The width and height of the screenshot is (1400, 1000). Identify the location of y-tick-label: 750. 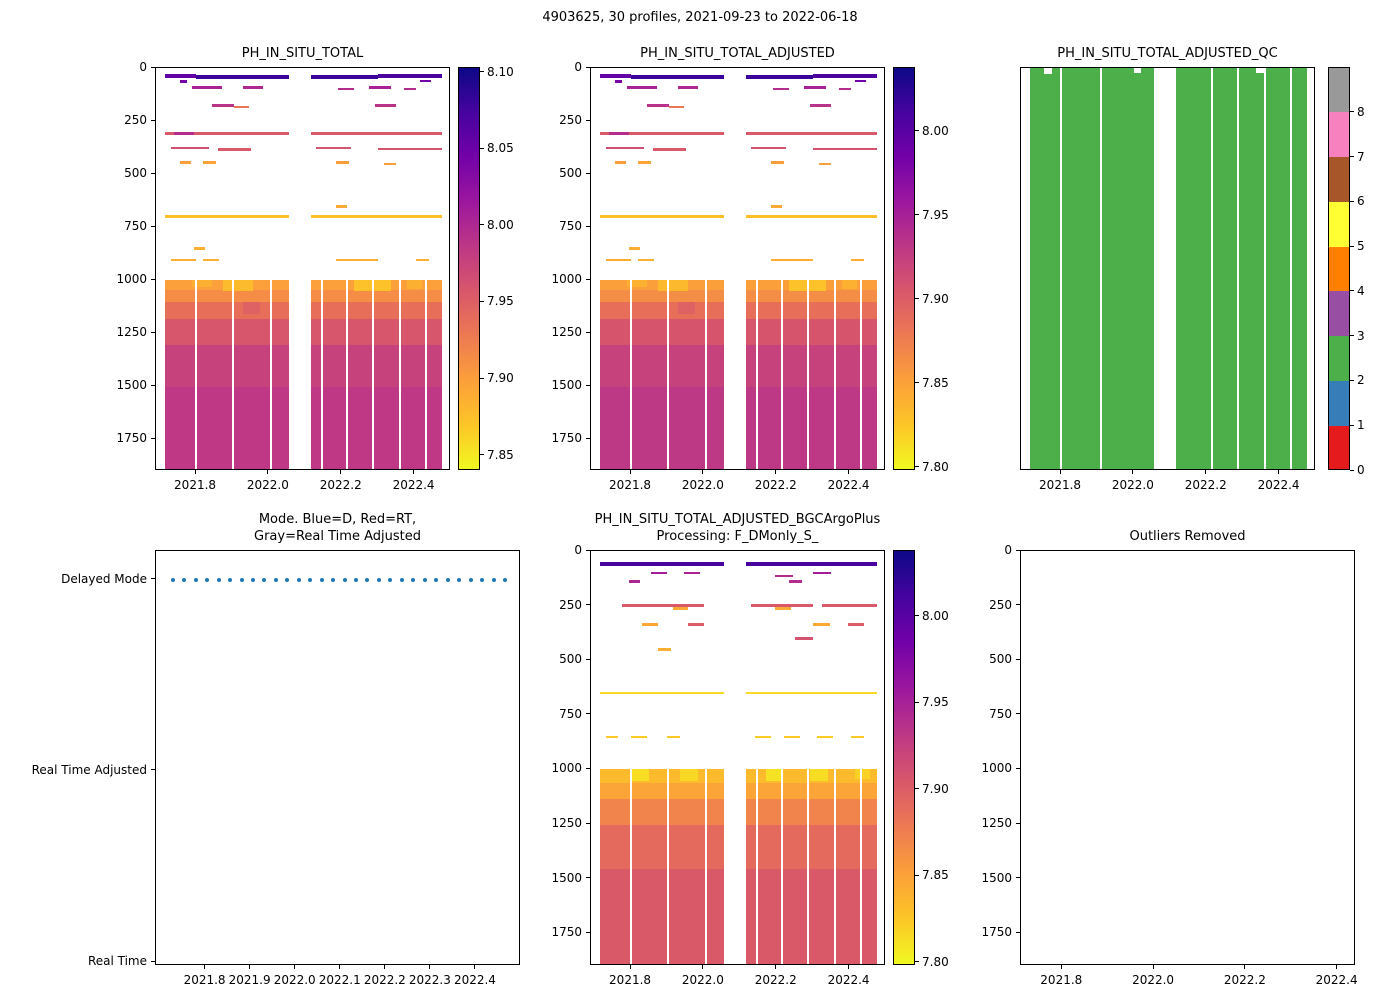
(1000, 713).